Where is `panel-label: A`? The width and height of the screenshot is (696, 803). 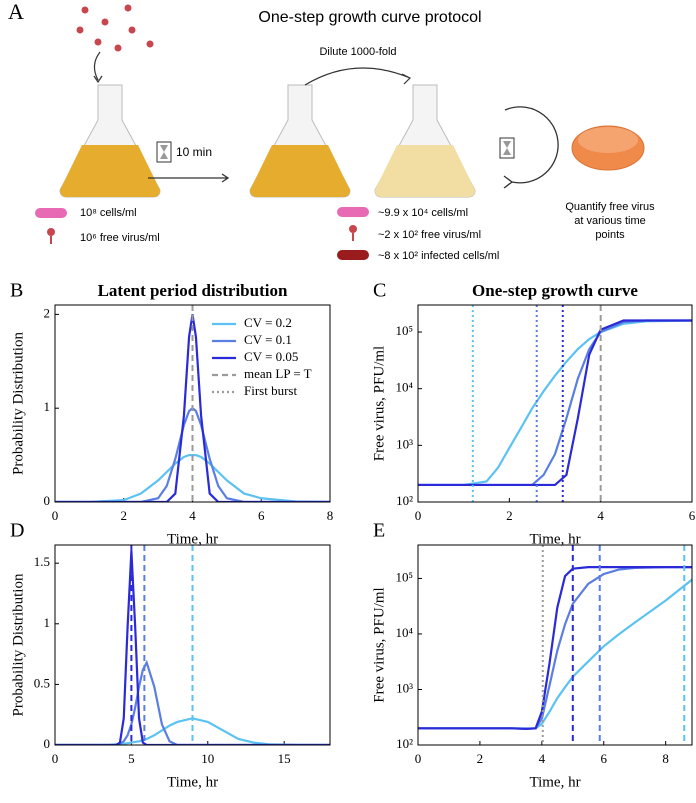
panel-label: A is located at coordinates (16, 12).